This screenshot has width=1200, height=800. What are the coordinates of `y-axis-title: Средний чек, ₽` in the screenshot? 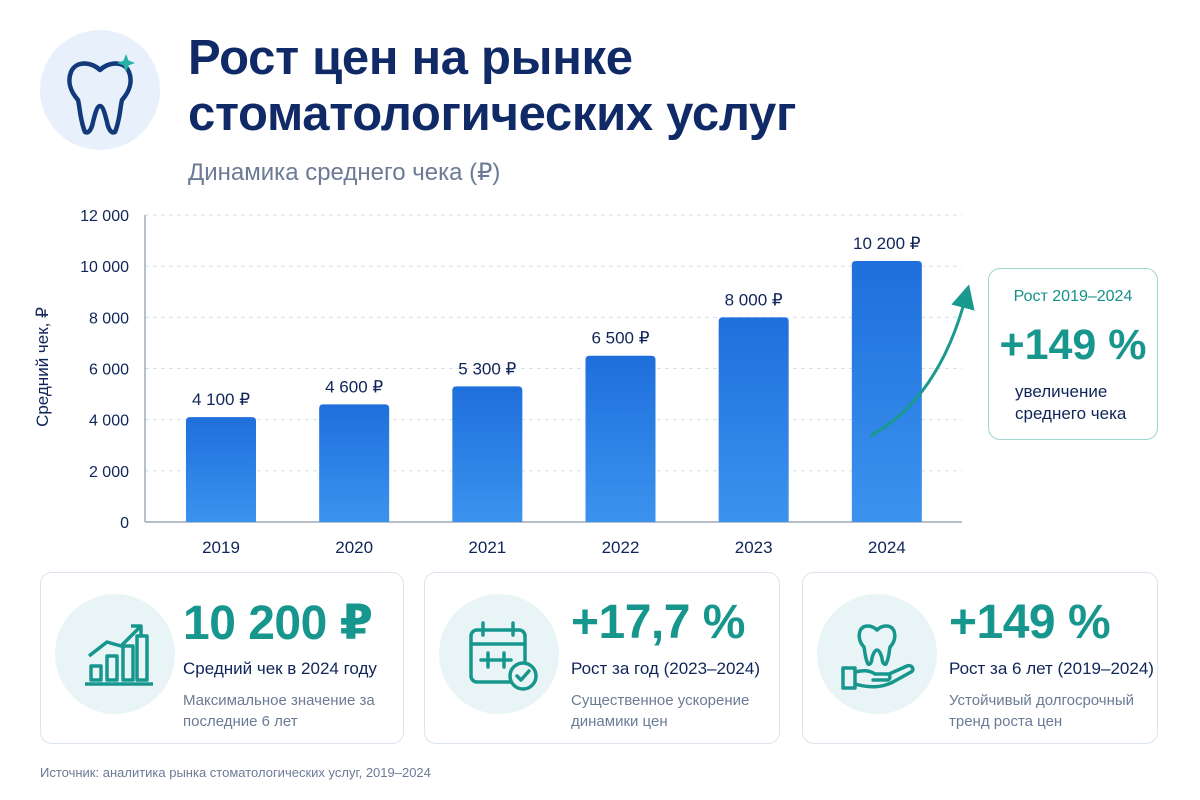 It's located at (42, 367).